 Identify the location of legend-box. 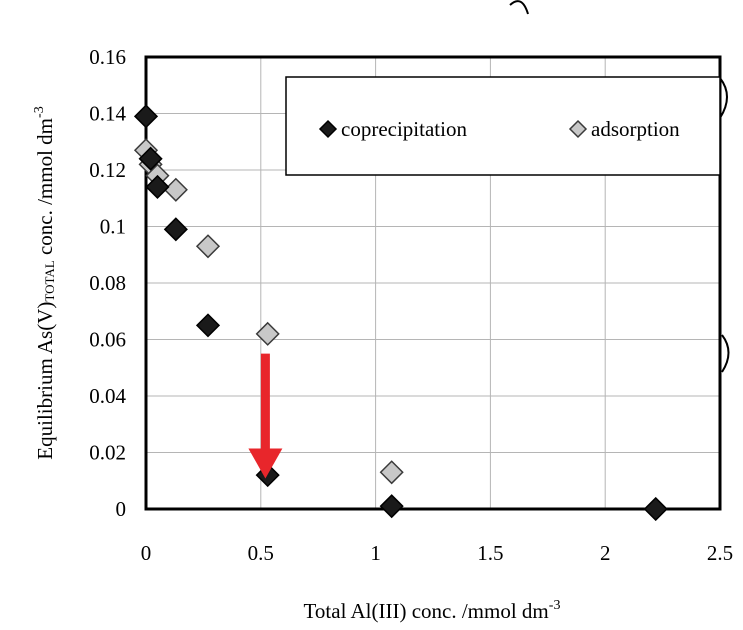
(503, 126).